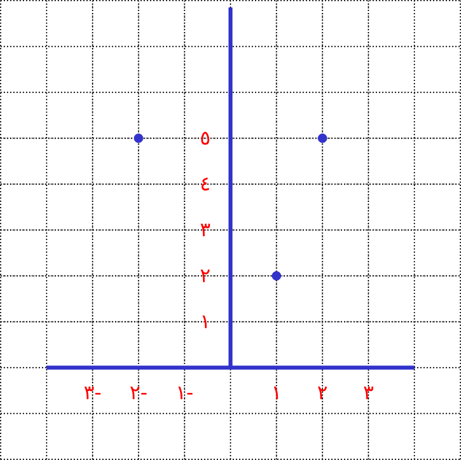  What do you see at coordinates (185, 393) in the screenshot?
I see `x-tick-label: ١-` at bounding box center [185, 393].